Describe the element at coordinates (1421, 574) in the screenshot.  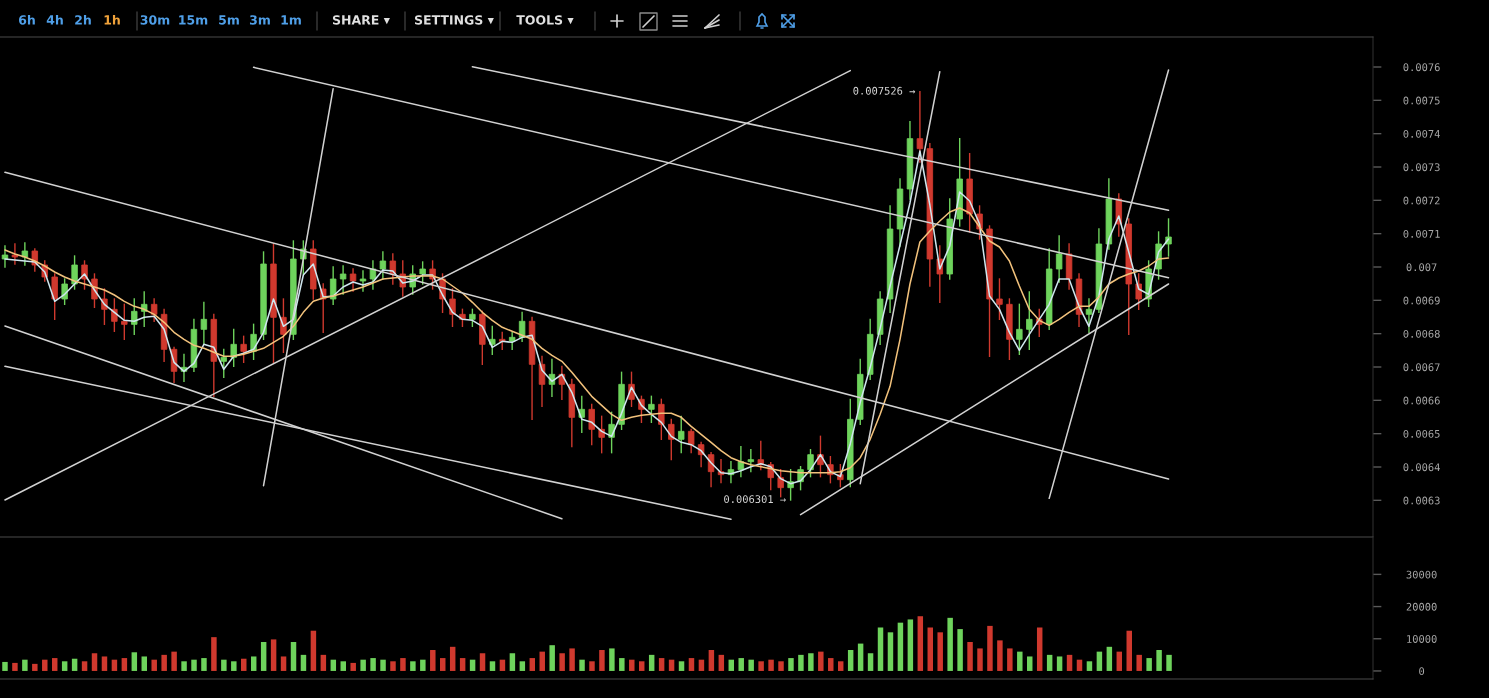
I see `y-tick-label: 30000` at that location.